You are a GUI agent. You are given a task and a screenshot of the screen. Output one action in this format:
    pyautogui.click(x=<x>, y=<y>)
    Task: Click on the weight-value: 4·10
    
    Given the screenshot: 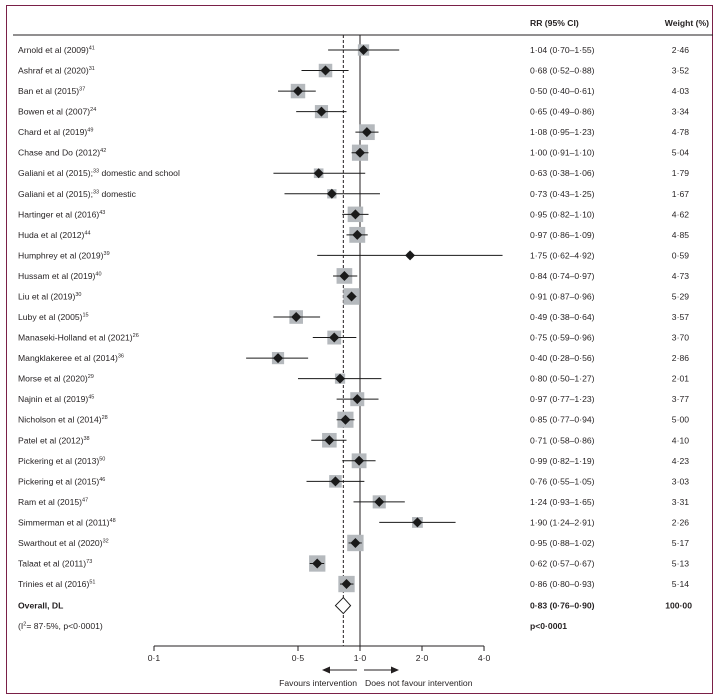 What is the action you would take?
    pyautogui.click(x=680, y=440)
    